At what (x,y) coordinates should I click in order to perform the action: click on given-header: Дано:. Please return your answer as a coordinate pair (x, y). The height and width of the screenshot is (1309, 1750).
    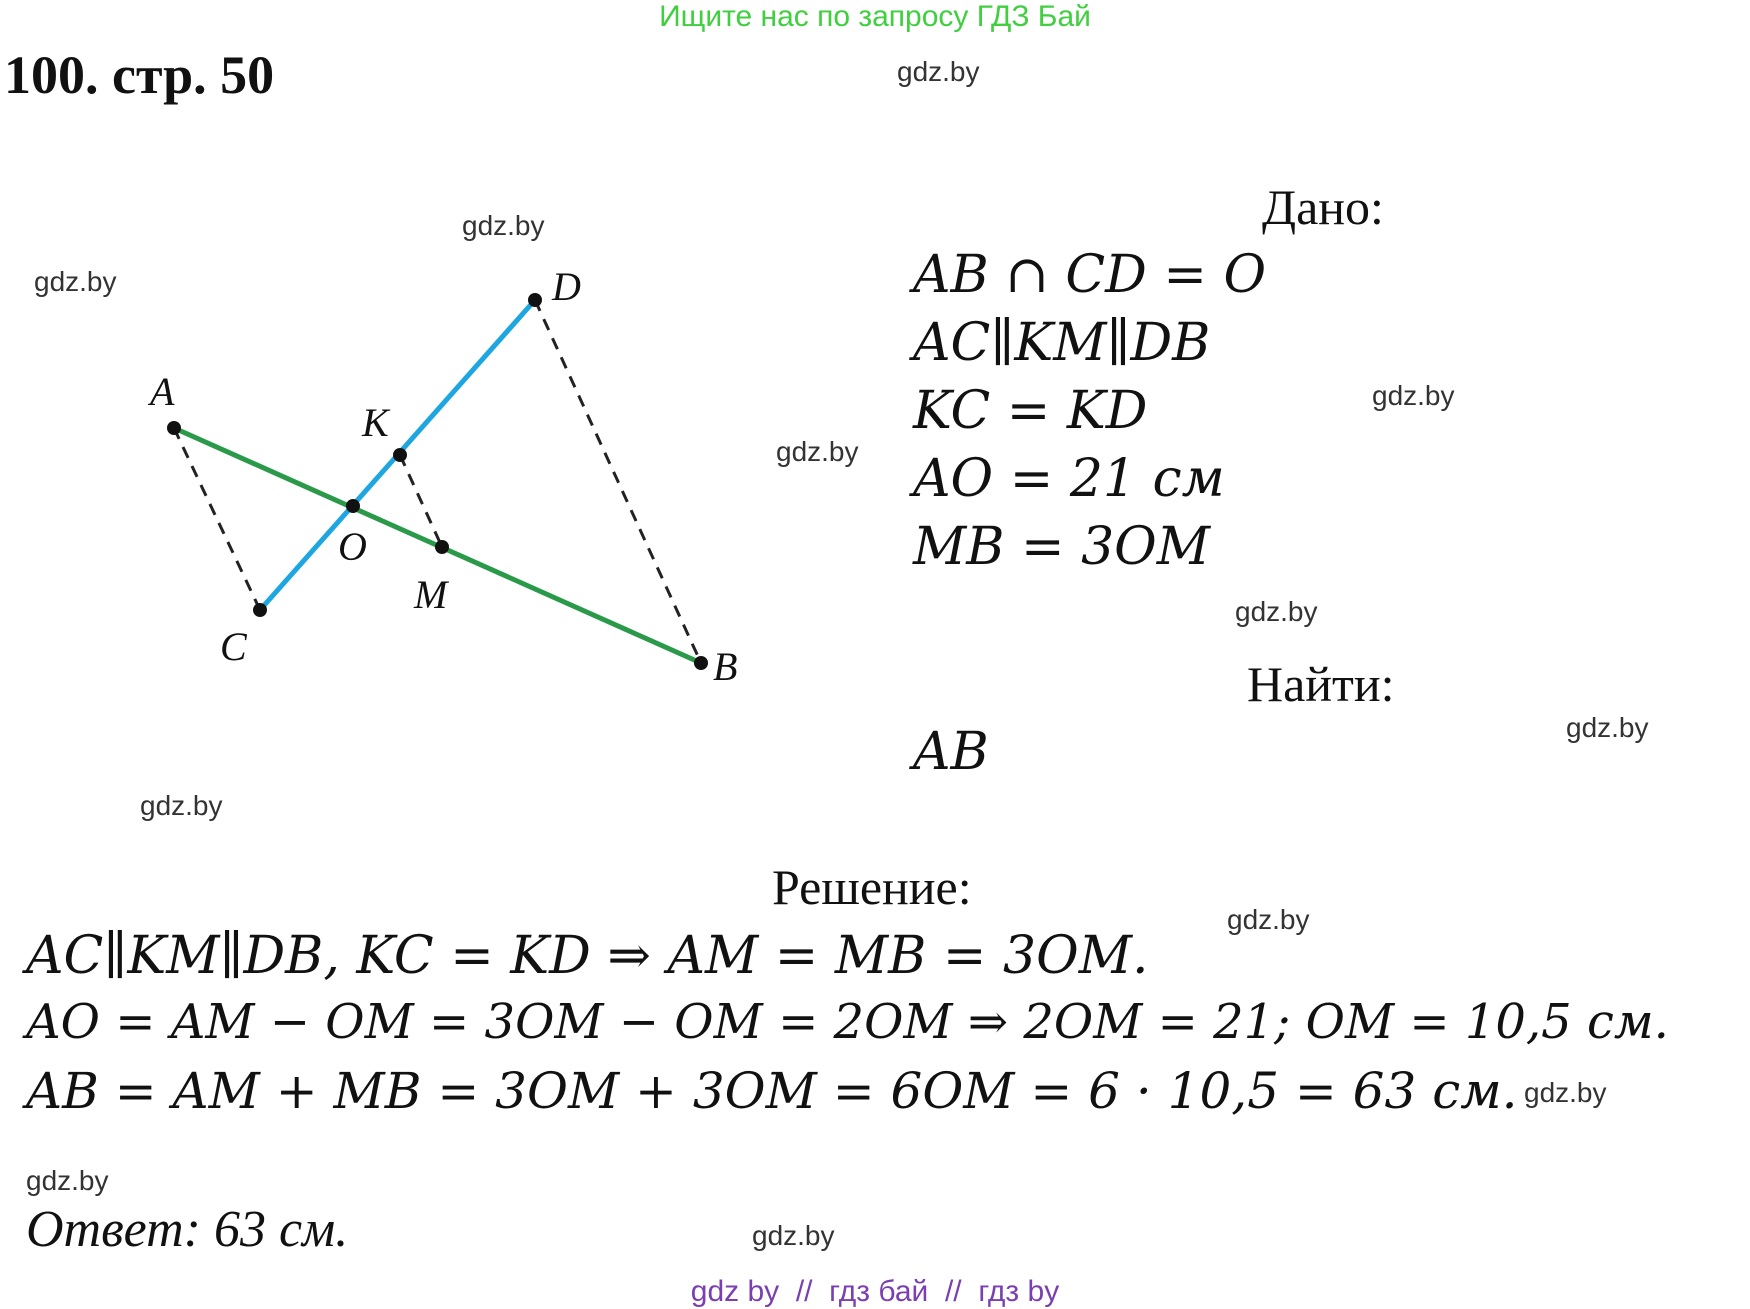
    Looking at the image, I should click on (1323, 207).